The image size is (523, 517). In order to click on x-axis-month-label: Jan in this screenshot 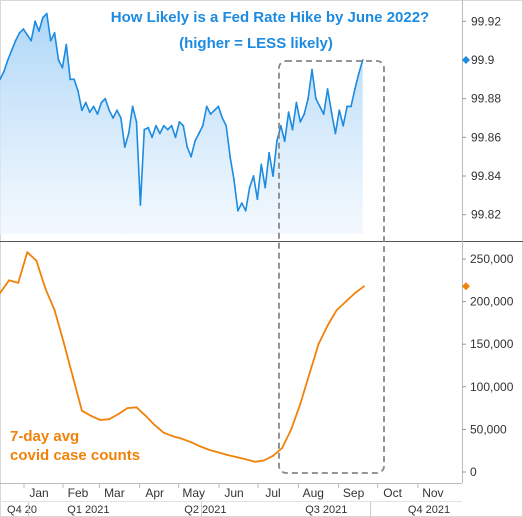, I will do `click(38, 493)`.